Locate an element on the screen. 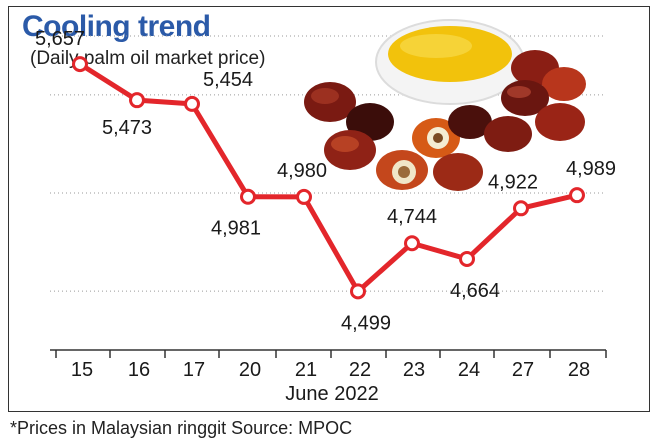  data-label-16: 5,473 is located at coordinates (127, 128).